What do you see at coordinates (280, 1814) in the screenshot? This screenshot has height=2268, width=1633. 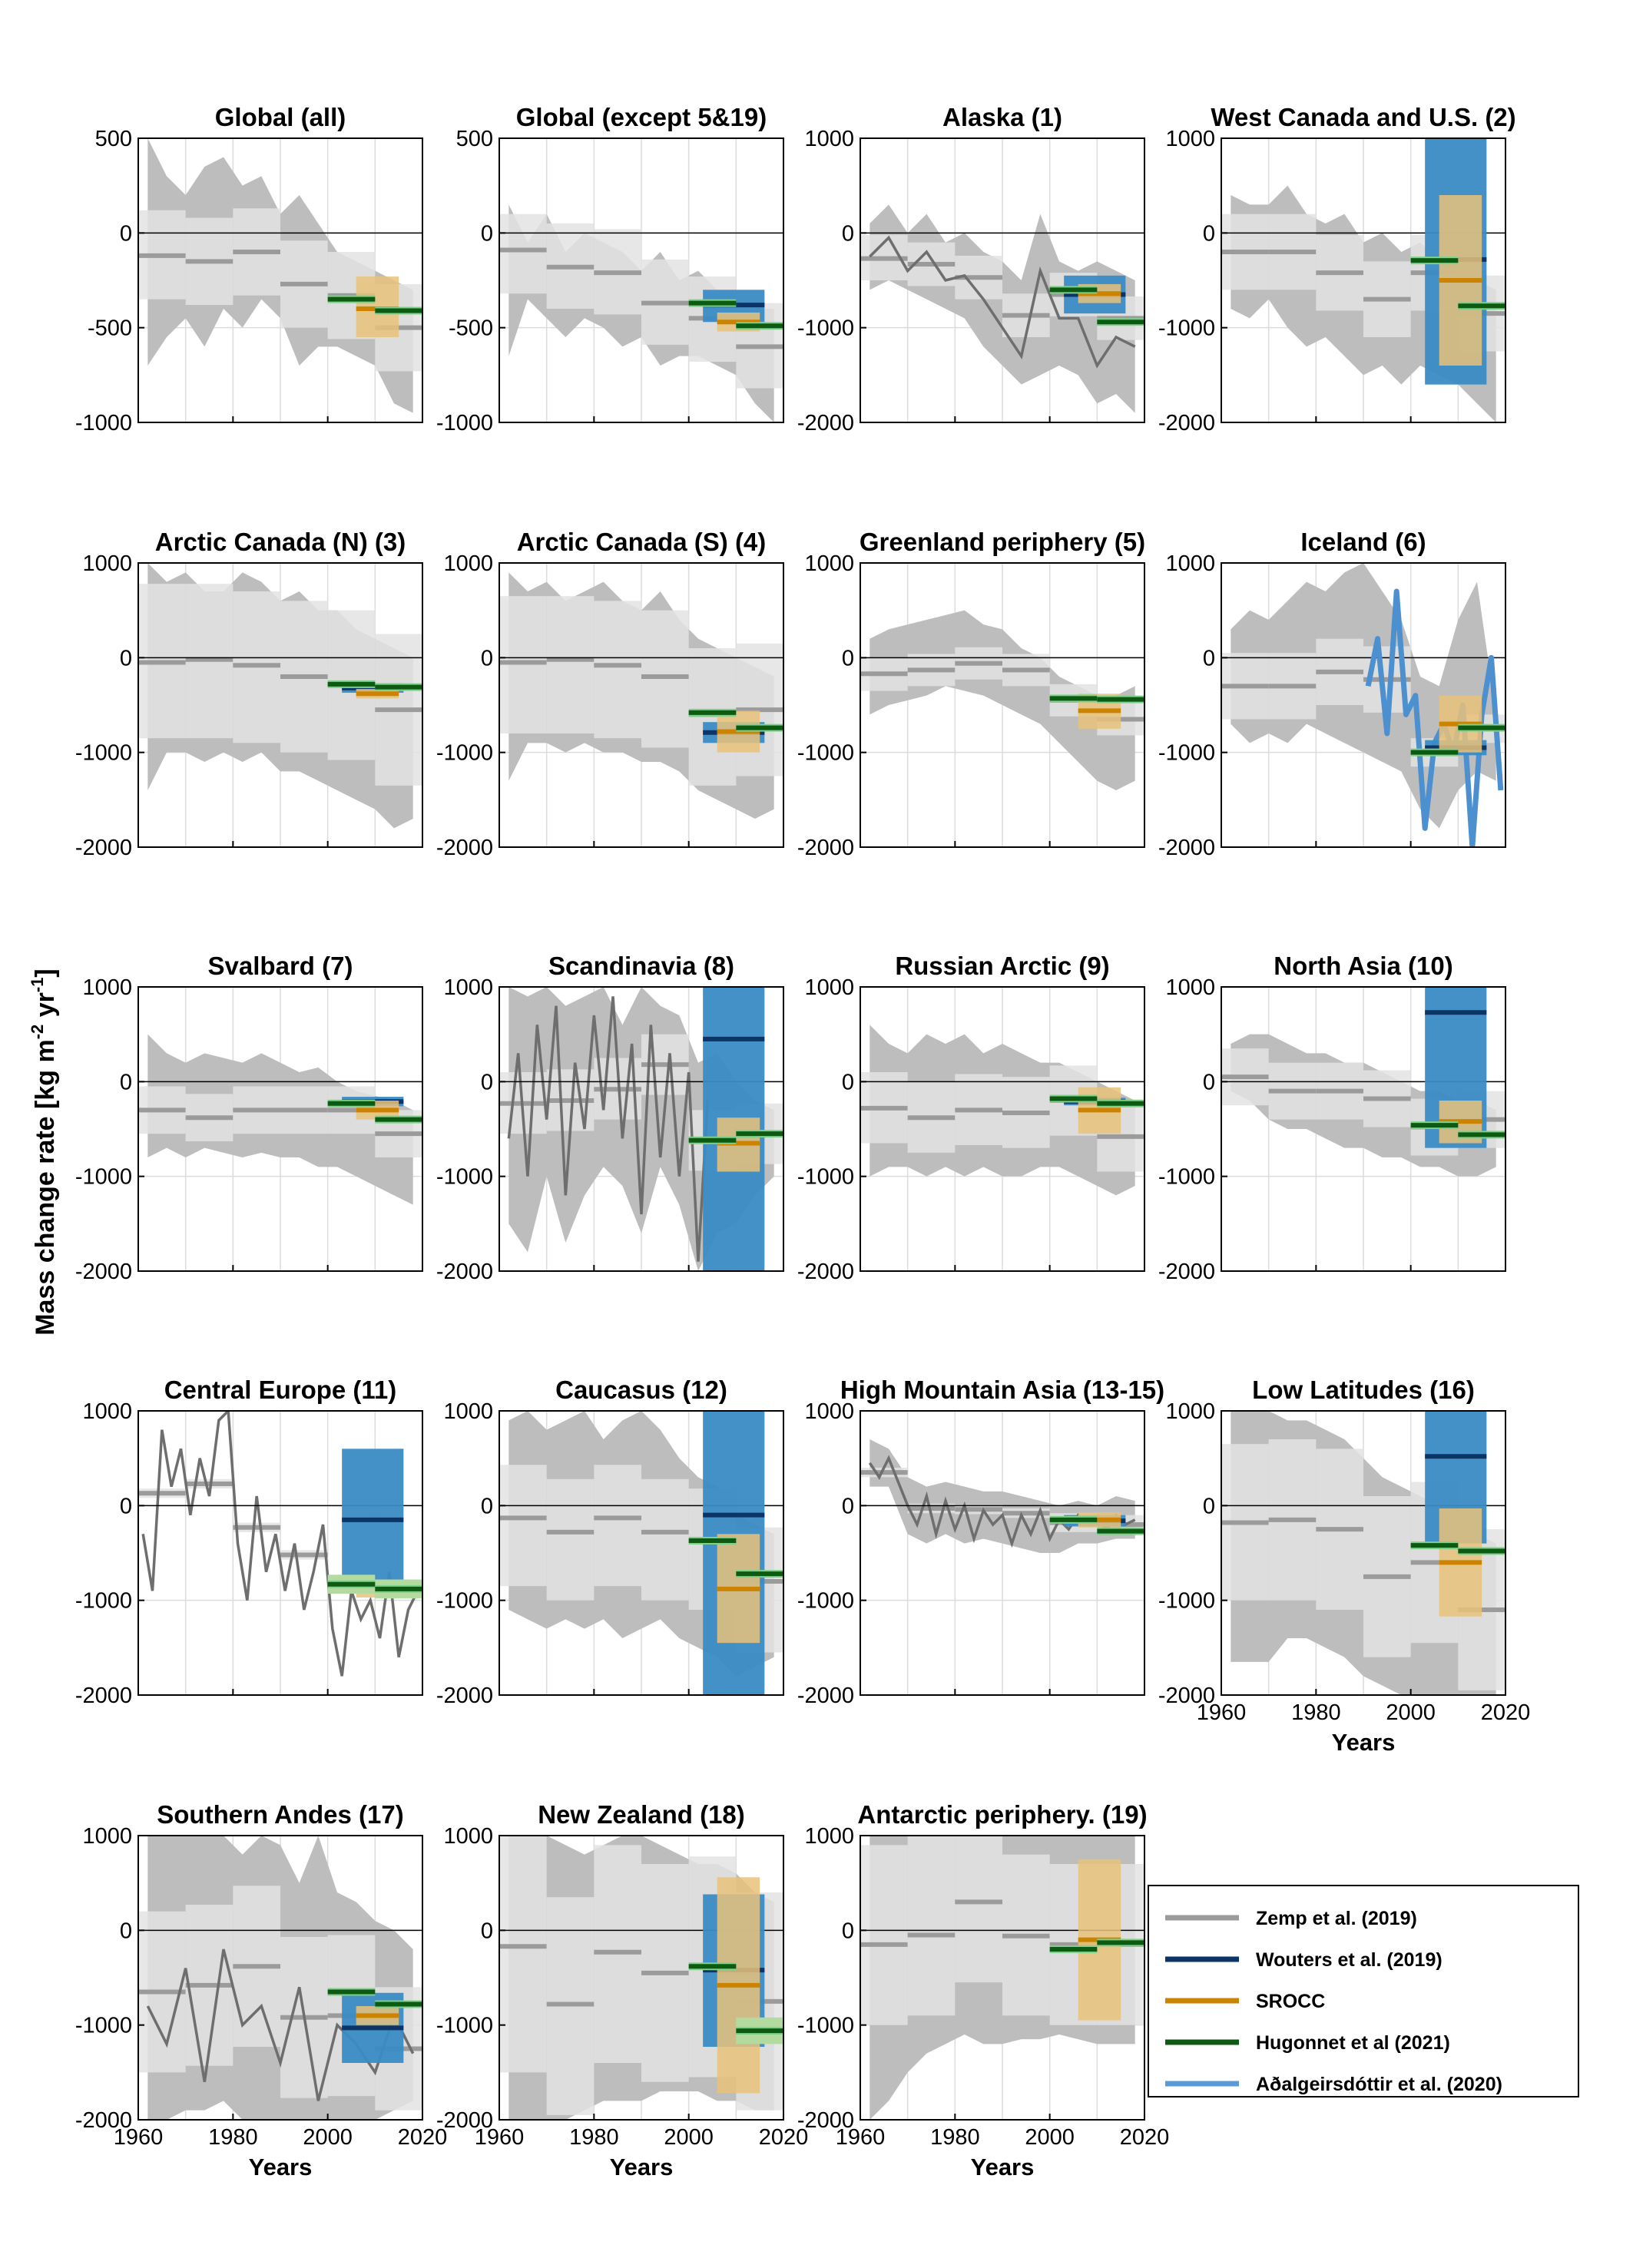 I see `panel-title: Southern Andes (17)` at bounding box center [280, 1814].